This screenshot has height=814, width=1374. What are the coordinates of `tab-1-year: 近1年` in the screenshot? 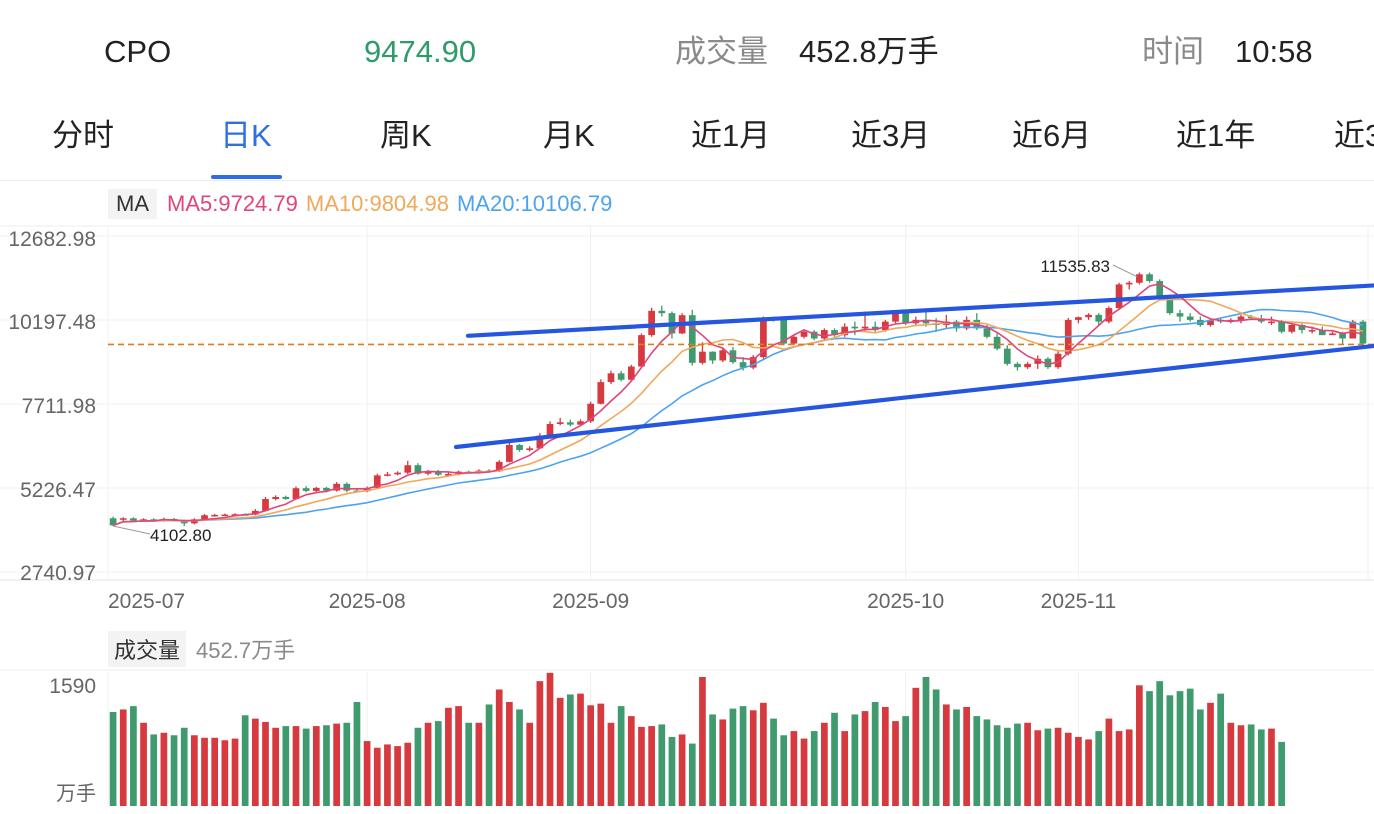 It's located at (1216, 135).